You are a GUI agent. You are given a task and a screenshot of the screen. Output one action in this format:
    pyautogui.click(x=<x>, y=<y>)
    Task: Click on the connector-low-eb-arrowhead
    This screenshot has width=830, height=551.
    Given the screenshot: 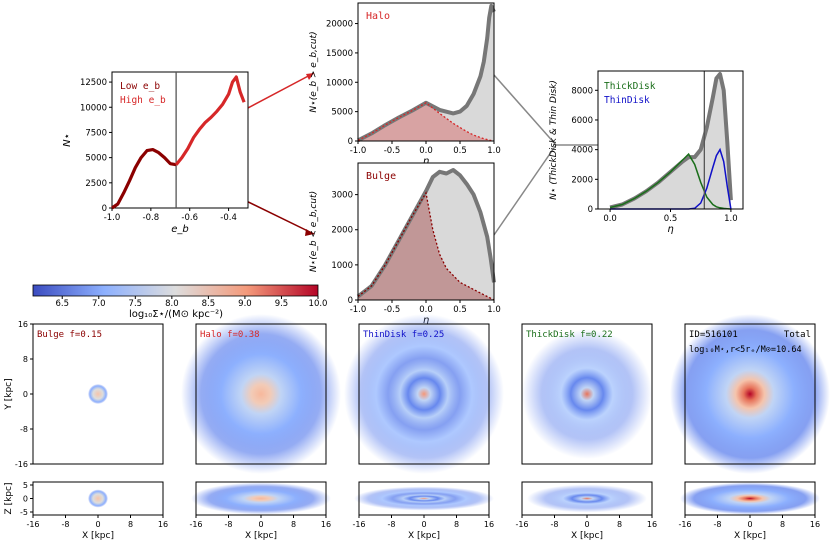 What is the action you would take?
    pyautogui.click(x=309, y=232)
    